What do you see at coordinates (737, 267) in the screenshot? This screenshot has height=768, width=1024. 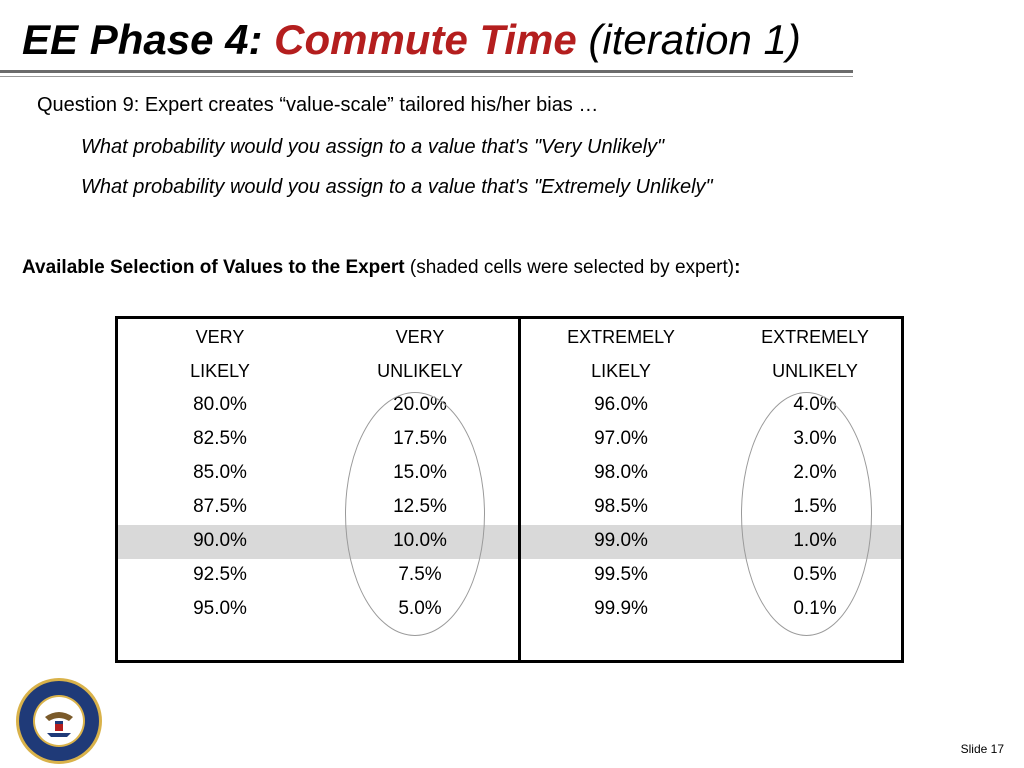 I see `available-caption-colon: :` at bounding box center [737, 267].